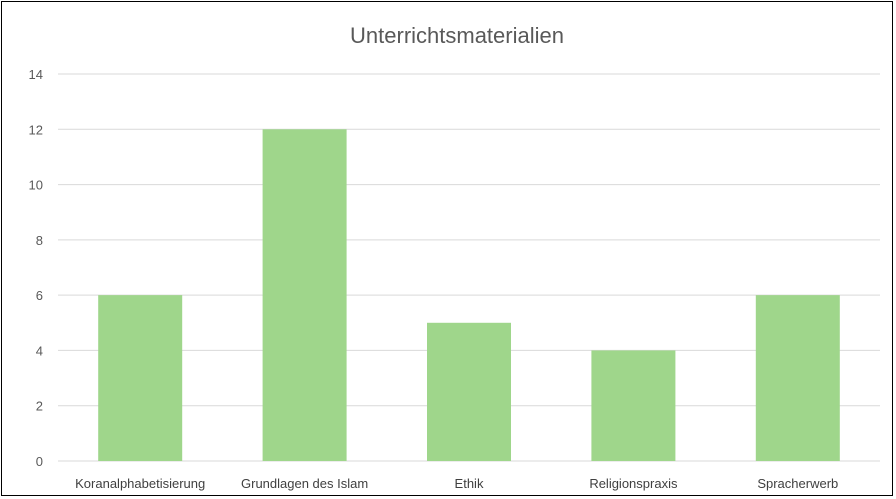 The height and width of the screenshot is (499, 896). Describe the element at coordinates (140, 483) in the screenshot. I see `x-category-label: Koranalphabetisierung` at that location.